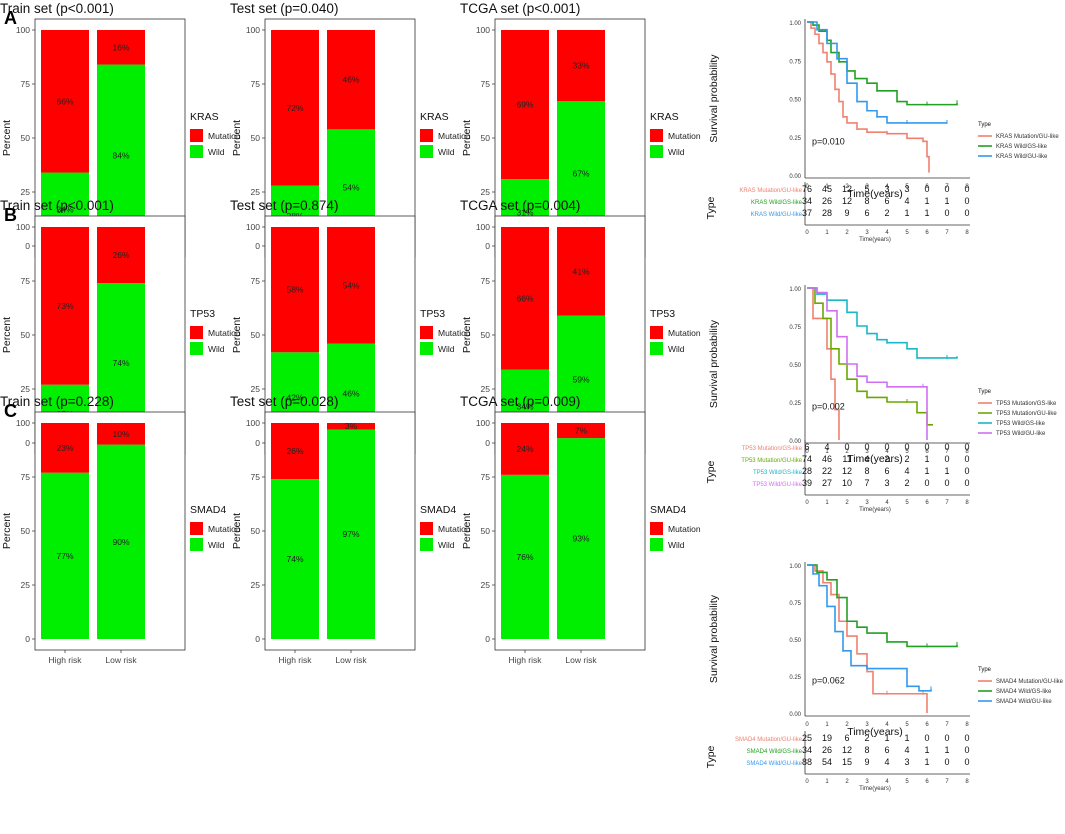  I want to click on bar-wild-low-risk, so click(581, 538).